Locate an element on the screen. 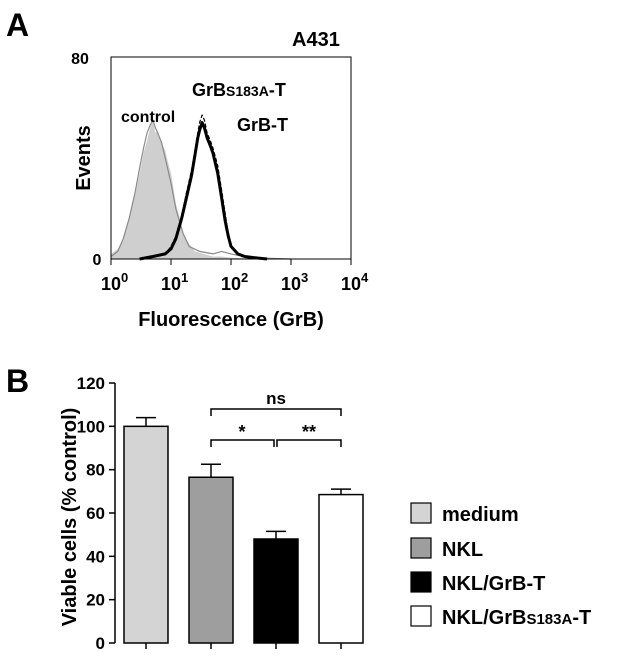  y-tick-0: 0 is located at coordinates (97, 260).